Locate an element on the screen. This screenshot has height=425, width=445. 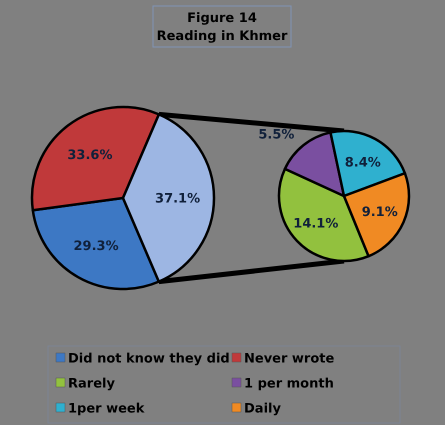
legend-label: Never wrote is located at coordinates (289, 359).